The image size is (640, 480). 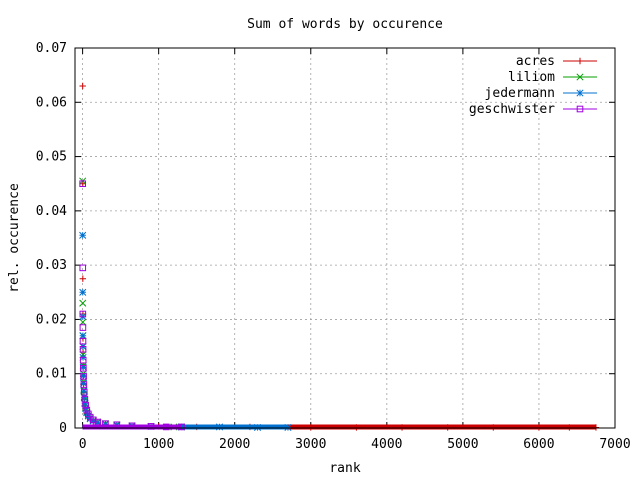 I want to click on x-tick-label: 1000, so click(x=158, y=444).